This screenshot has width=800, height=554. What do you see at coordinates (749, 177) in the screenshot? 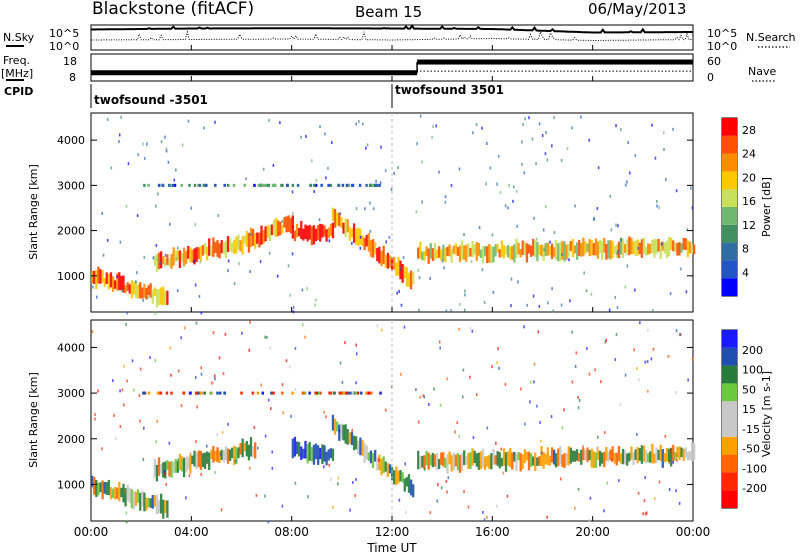
I see `colorbar-tick-label: 20` at bounding box center [749, 177].